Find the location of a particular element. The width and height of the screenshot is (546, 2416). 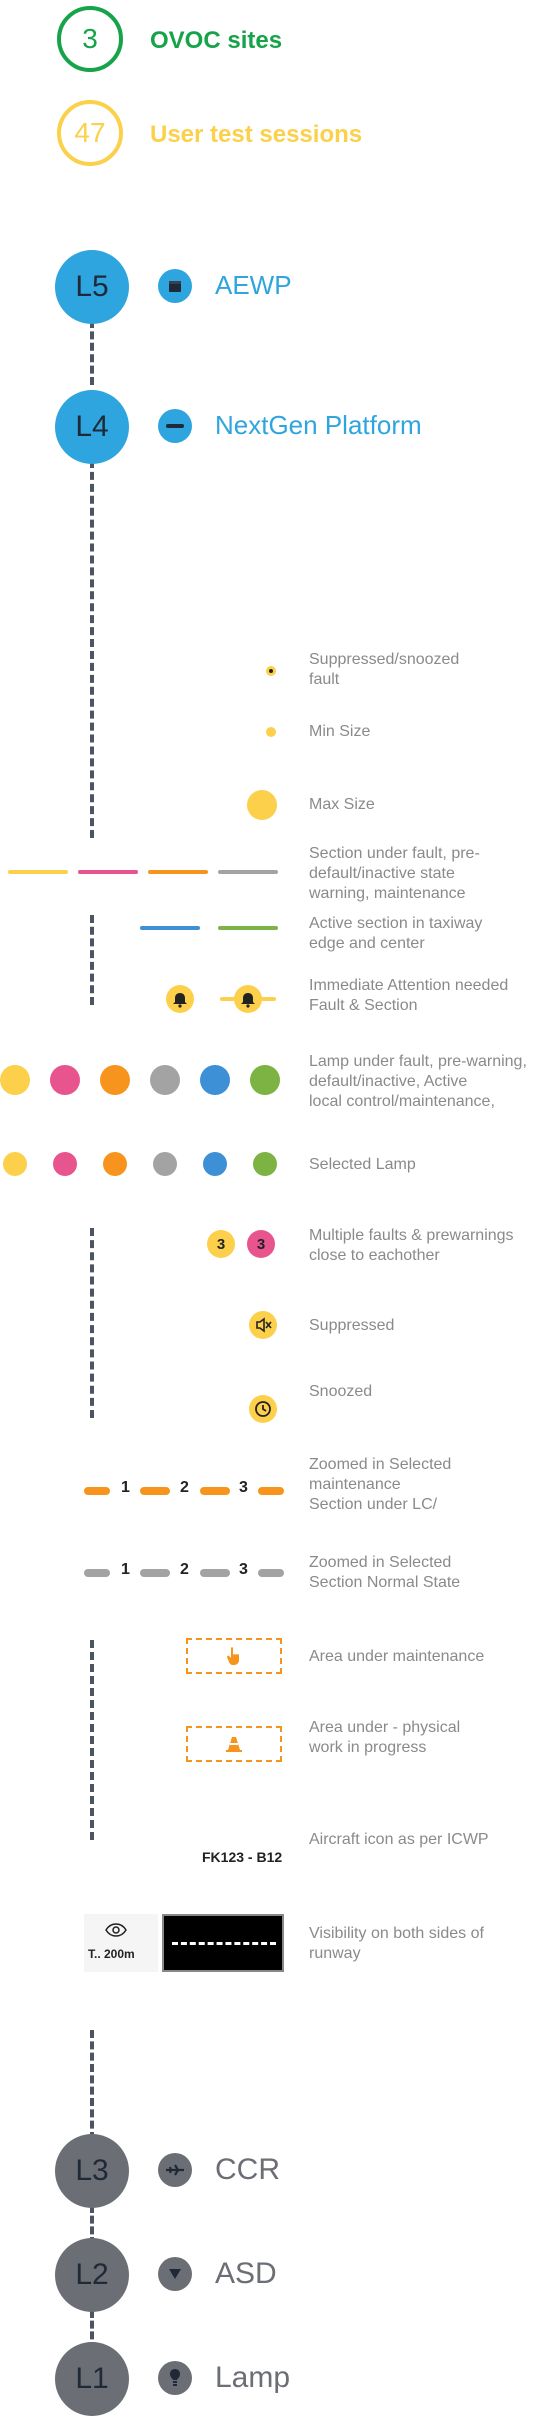

hand-pointer-icon is located at coordinates (233, 1656).